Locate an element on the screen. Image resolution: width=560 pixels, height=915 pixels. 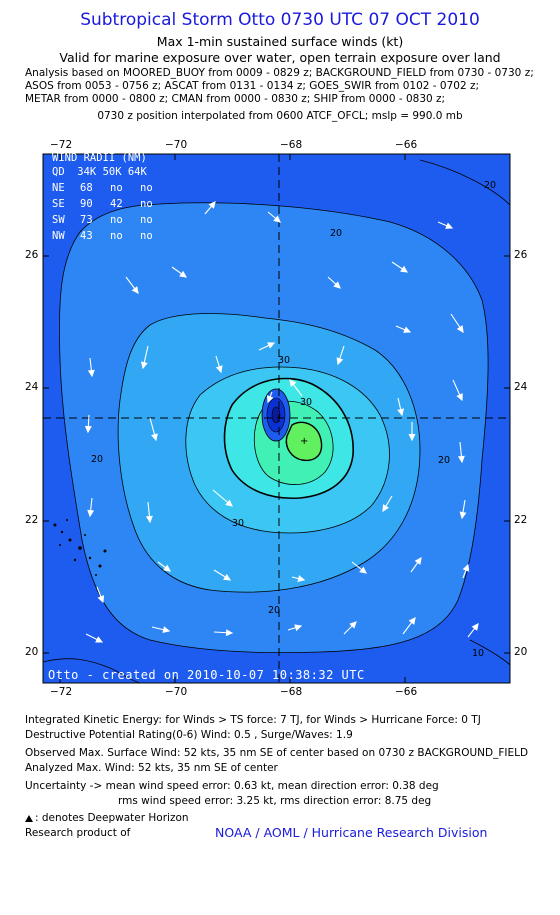
radii-34k: 73 is located at coordinates (86, 220).